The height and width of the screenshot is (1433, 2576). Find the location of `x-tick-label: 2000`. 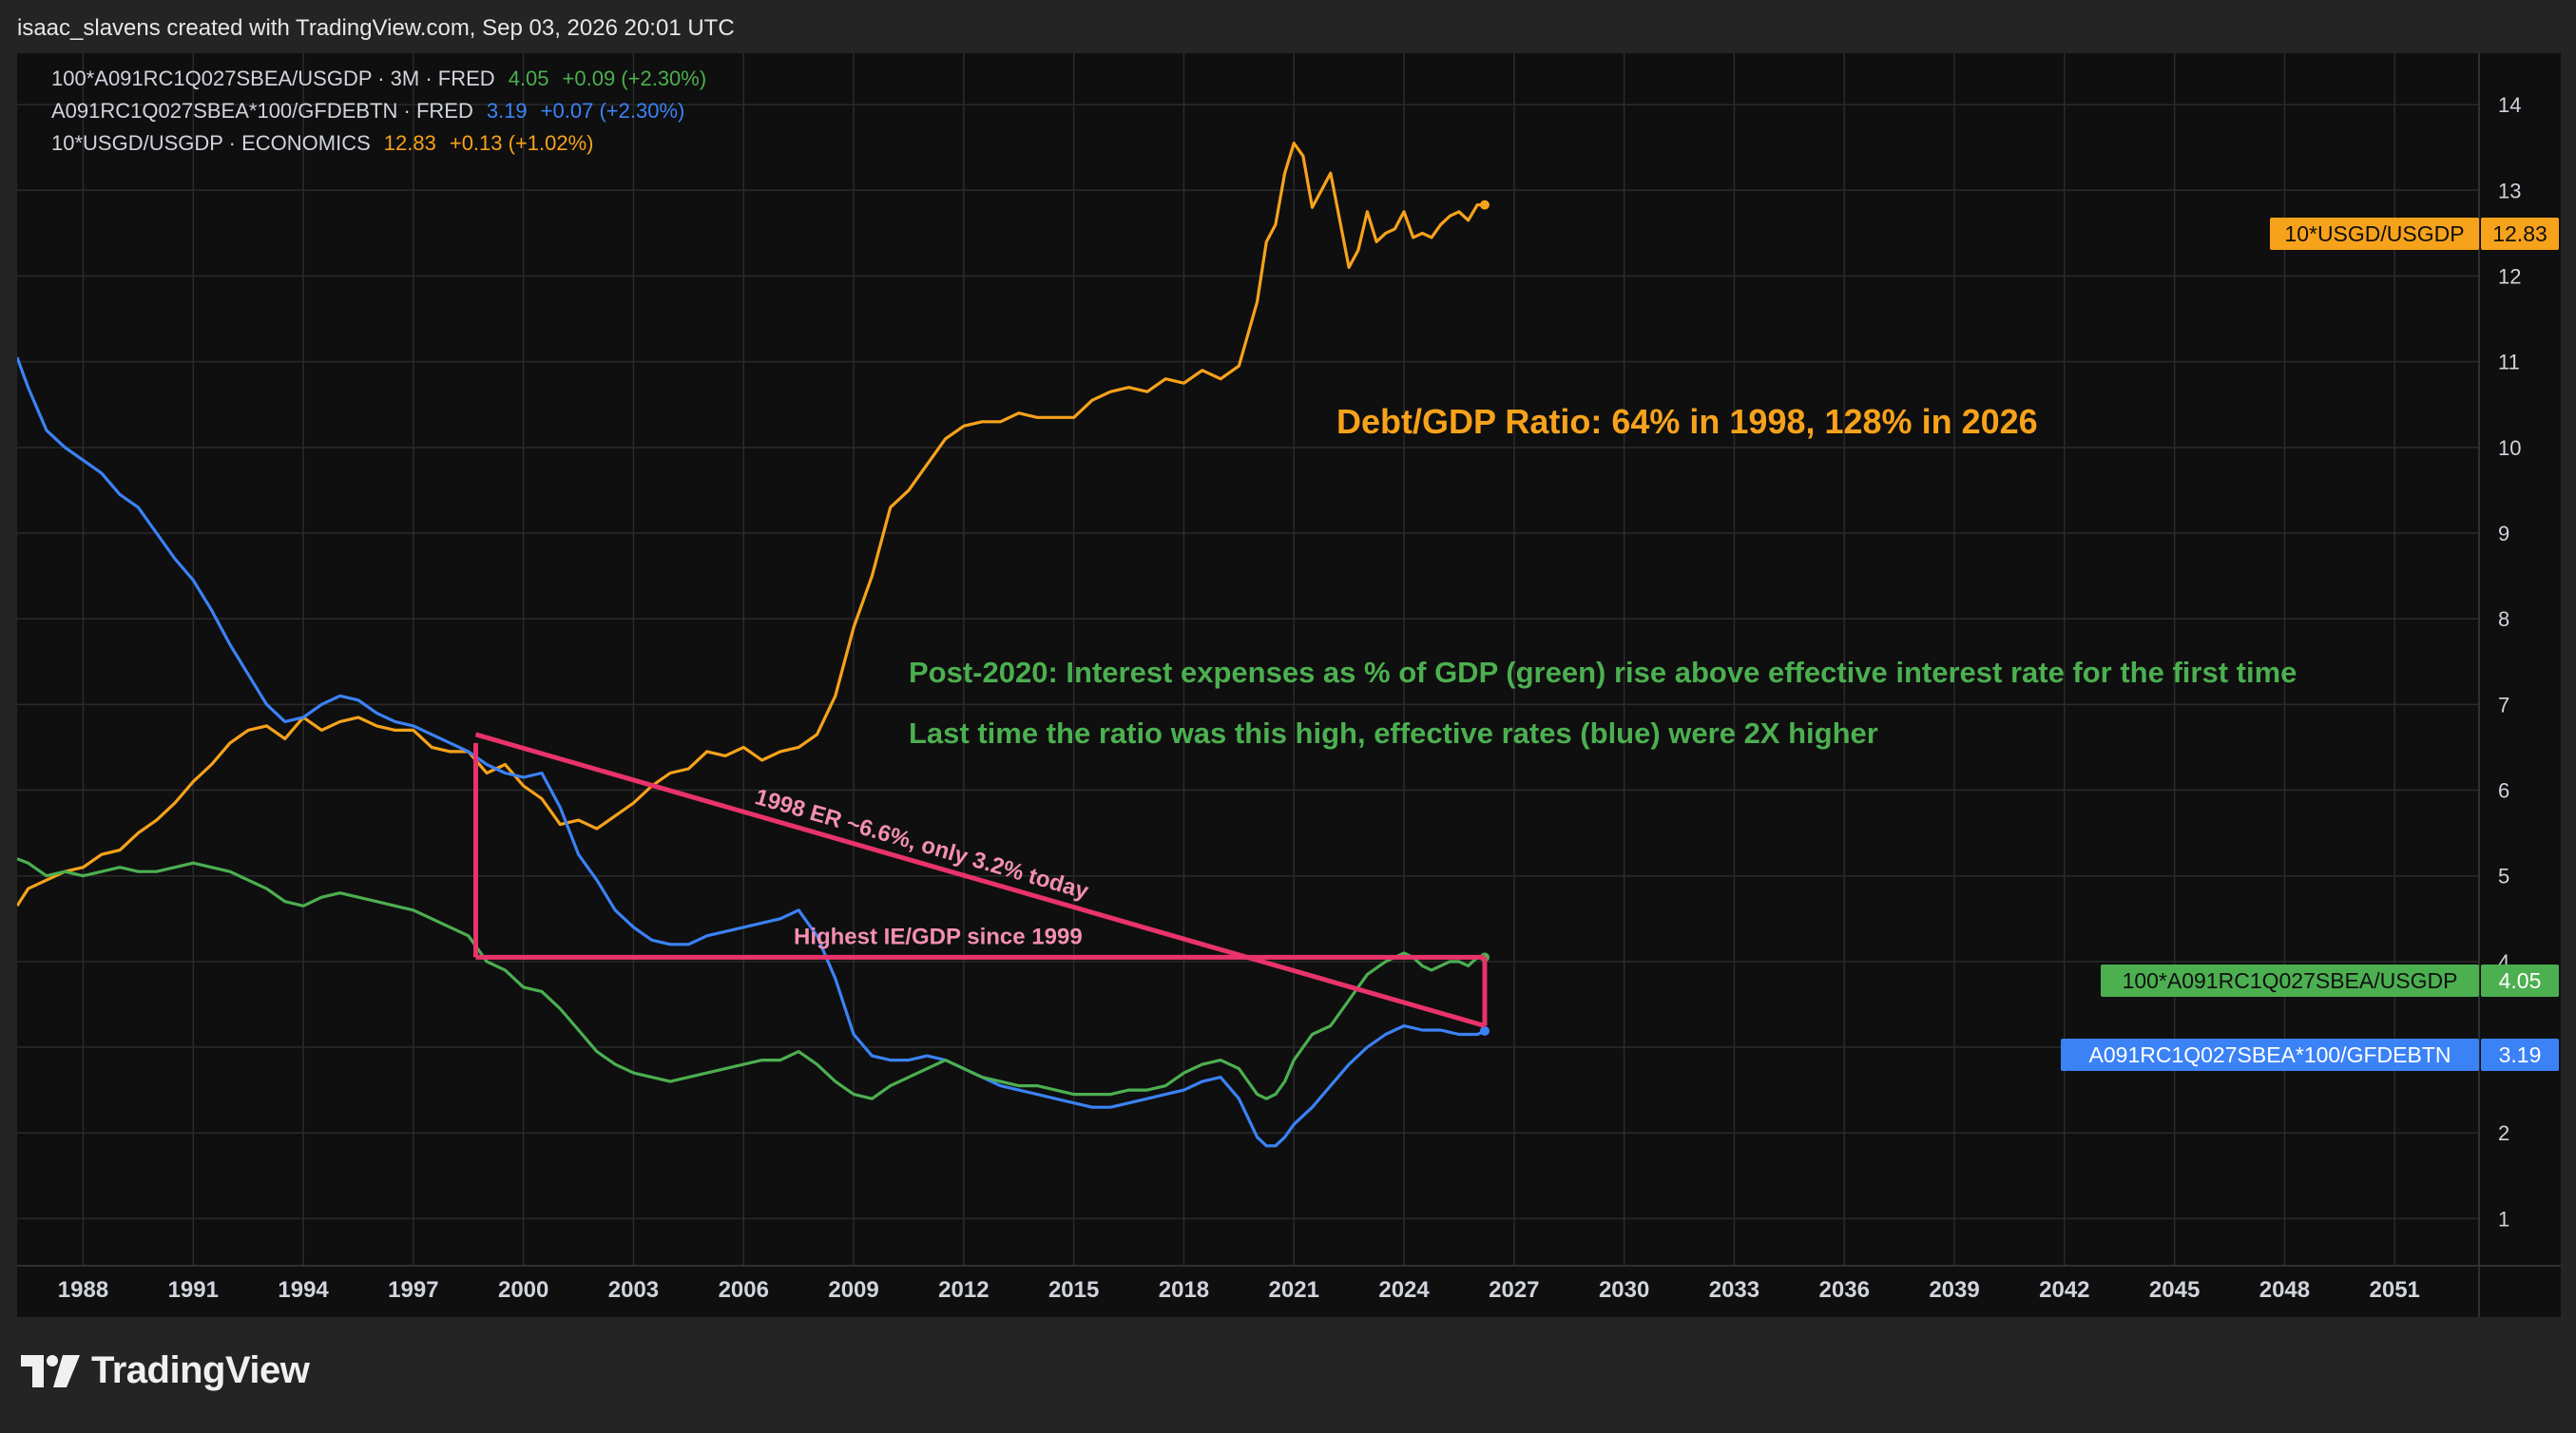

x-tick-label: 2000 is located at coordinates (523, 1290).